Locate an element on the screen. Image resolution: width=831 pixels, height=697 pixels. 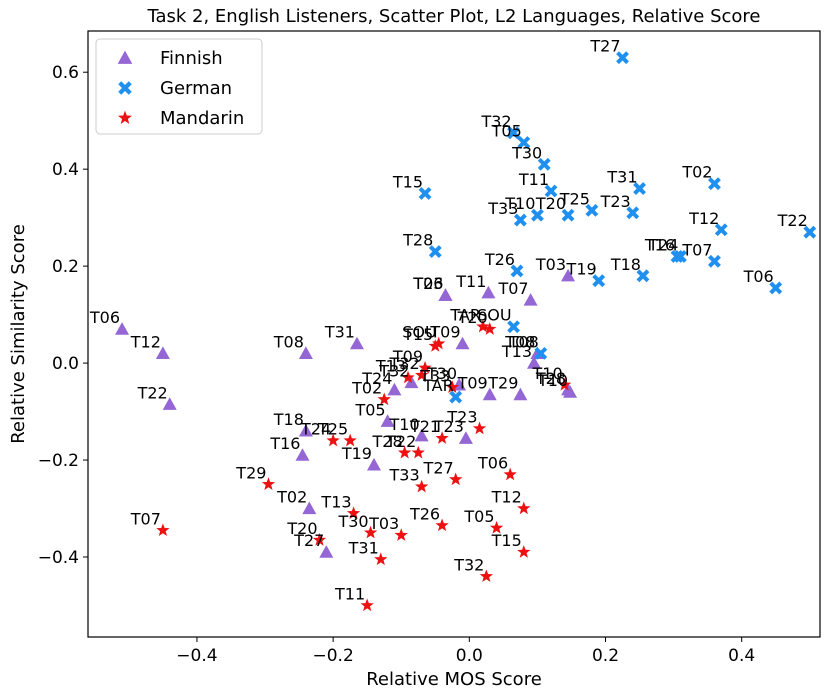
mandarin-point-label-12: T22 is located at coordinates (400, 441).